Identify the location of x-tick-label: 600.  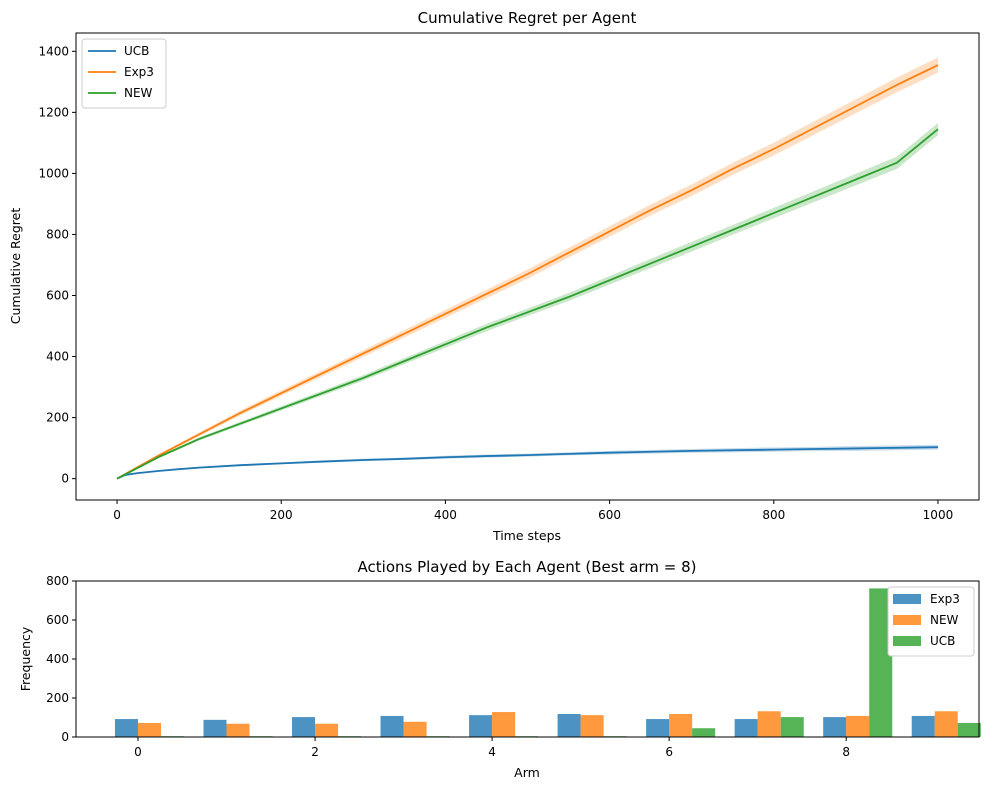
(609, 515).